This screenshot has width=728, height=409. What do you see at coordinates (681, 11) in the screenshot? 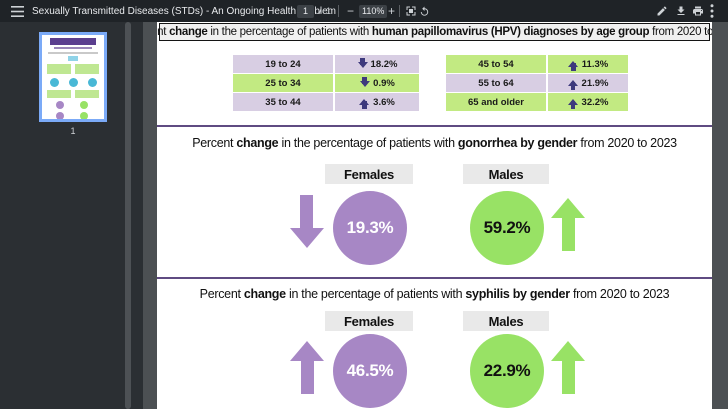
I see `download-icon` at bounding box center [681, 11].